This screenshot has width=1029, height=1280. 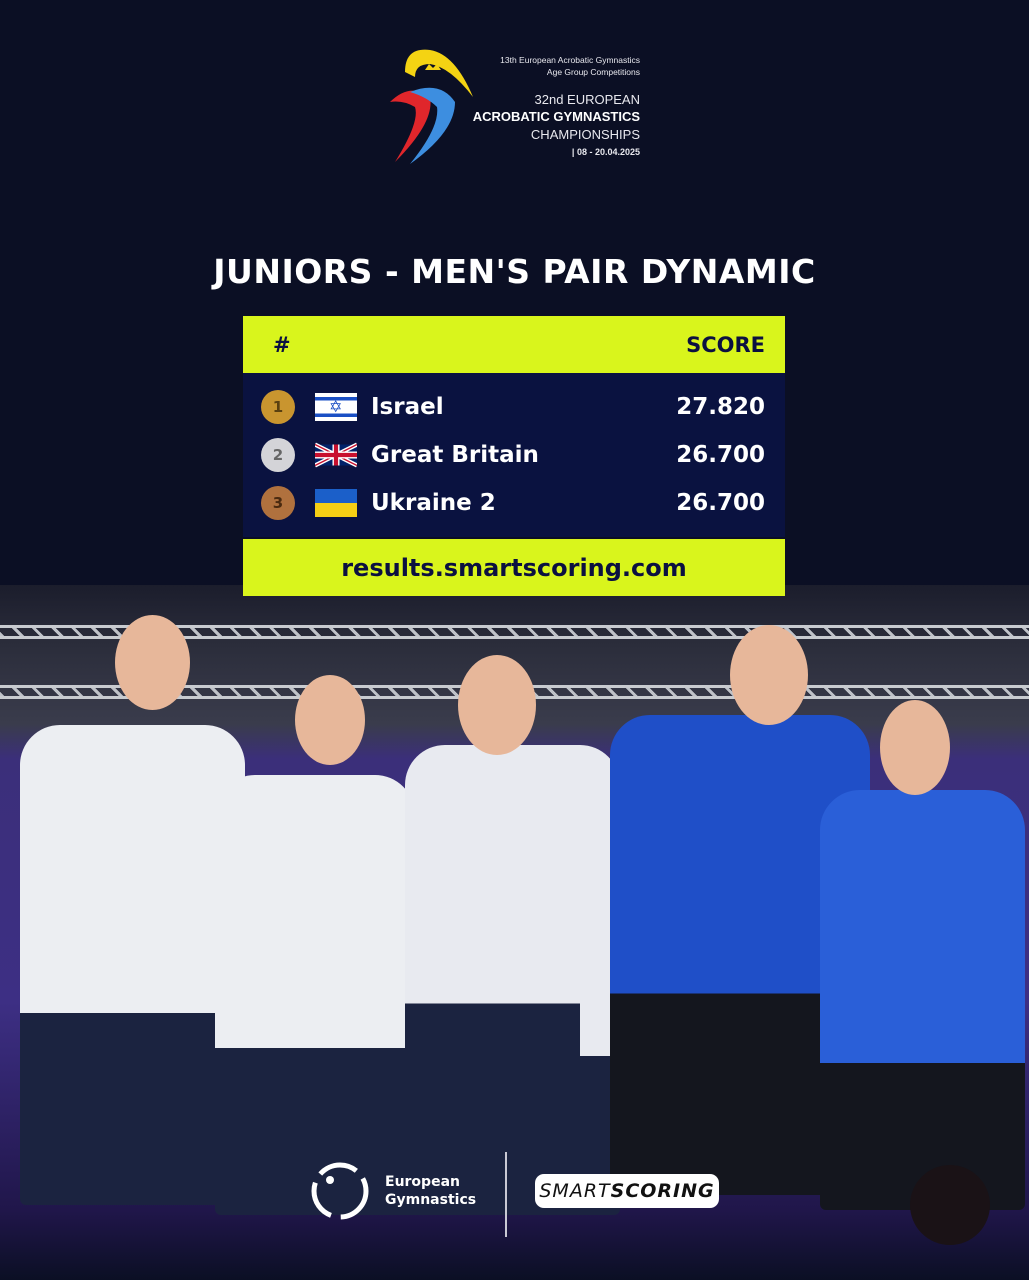 I want to click on bronze-medal-icon: 3, so click(x=278, y=503).